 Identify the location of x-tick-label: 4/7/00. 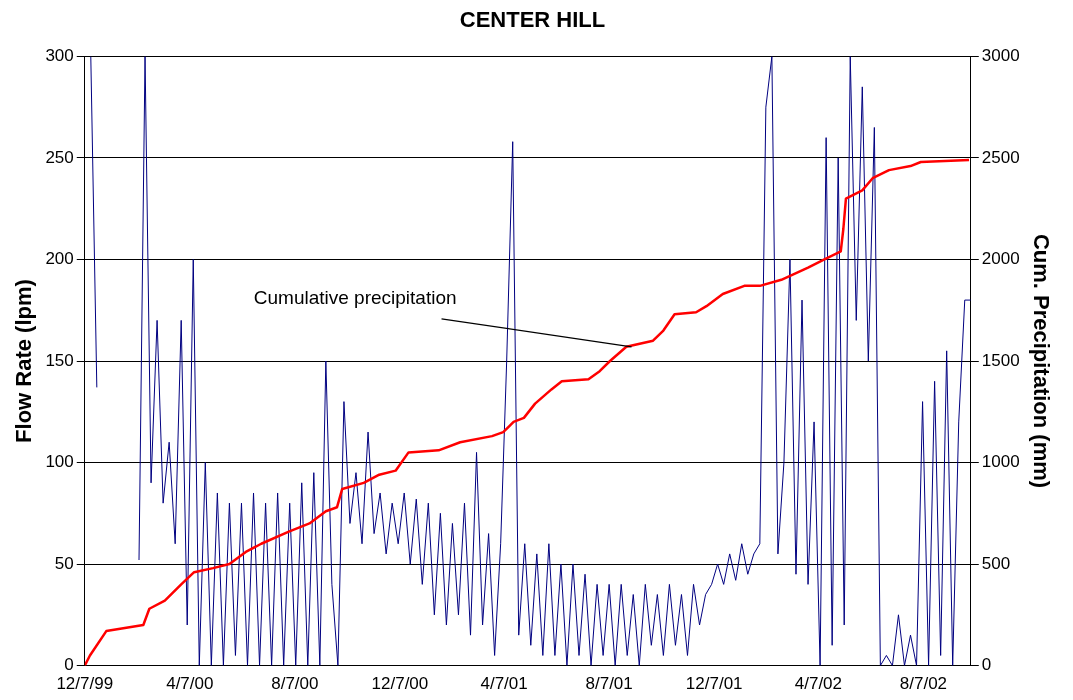
(190, 684).